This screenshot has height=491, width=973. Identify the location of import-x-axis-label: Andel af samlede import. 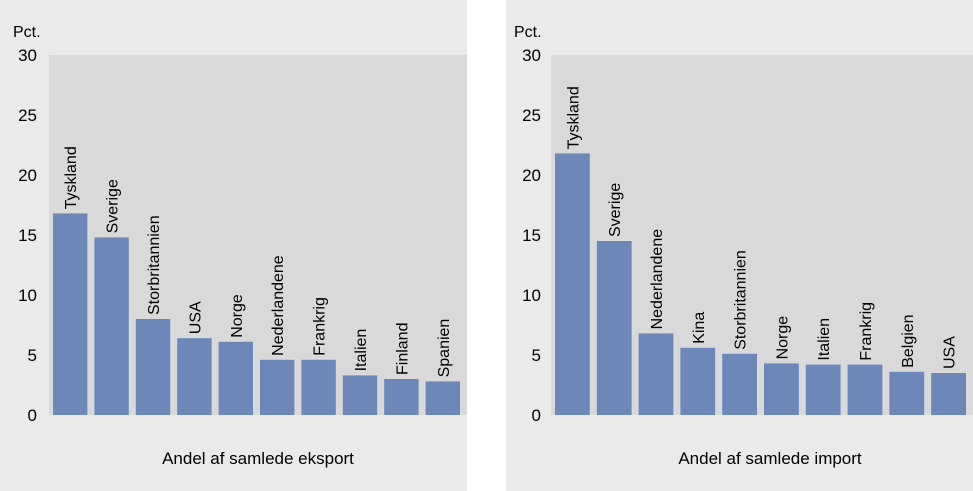
(770, 458).